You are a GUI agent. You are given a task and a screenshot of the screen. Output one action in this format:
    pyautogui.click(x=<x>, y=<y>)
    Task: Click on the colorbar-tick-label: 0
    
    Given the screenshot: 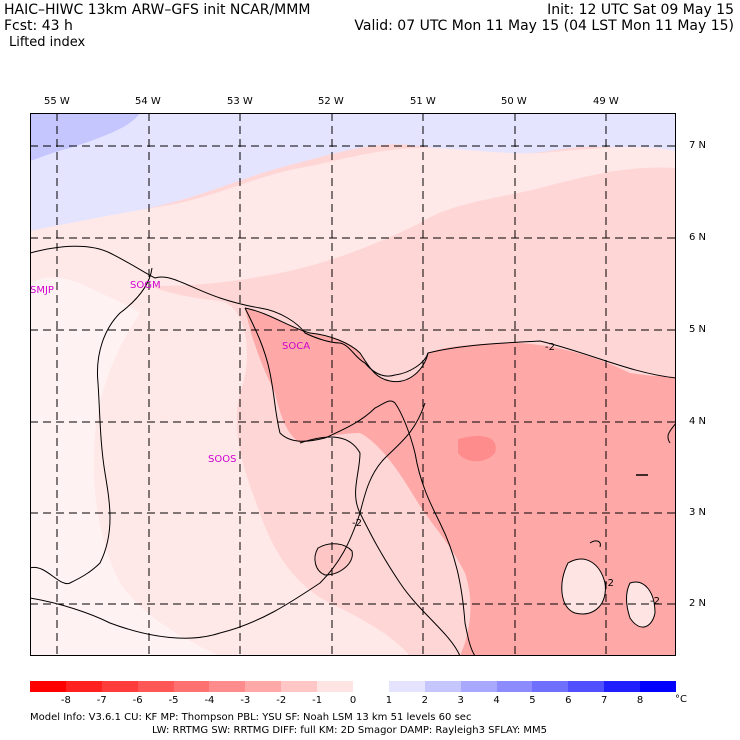 What is the action you would take?
    pyautogui.click(x=353, y=700)
    